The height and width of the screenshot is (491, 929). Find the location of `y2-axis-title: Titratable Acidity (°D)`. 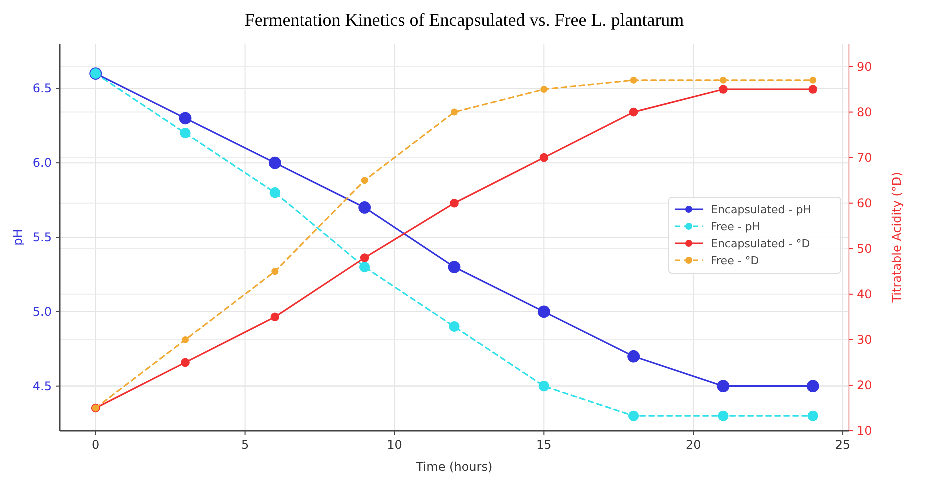

y2-axis-title: Titratable Acidity (°D) is located at coordinates (897, 238).